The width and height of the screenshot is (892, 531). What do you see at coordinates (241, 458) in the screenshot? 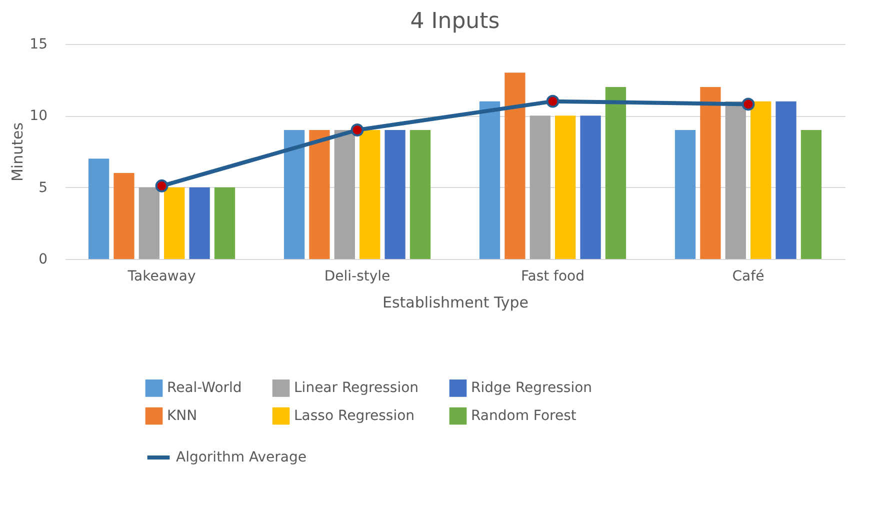
I see `legend-label: Algorithm Average` at bounding box center [241, 458].